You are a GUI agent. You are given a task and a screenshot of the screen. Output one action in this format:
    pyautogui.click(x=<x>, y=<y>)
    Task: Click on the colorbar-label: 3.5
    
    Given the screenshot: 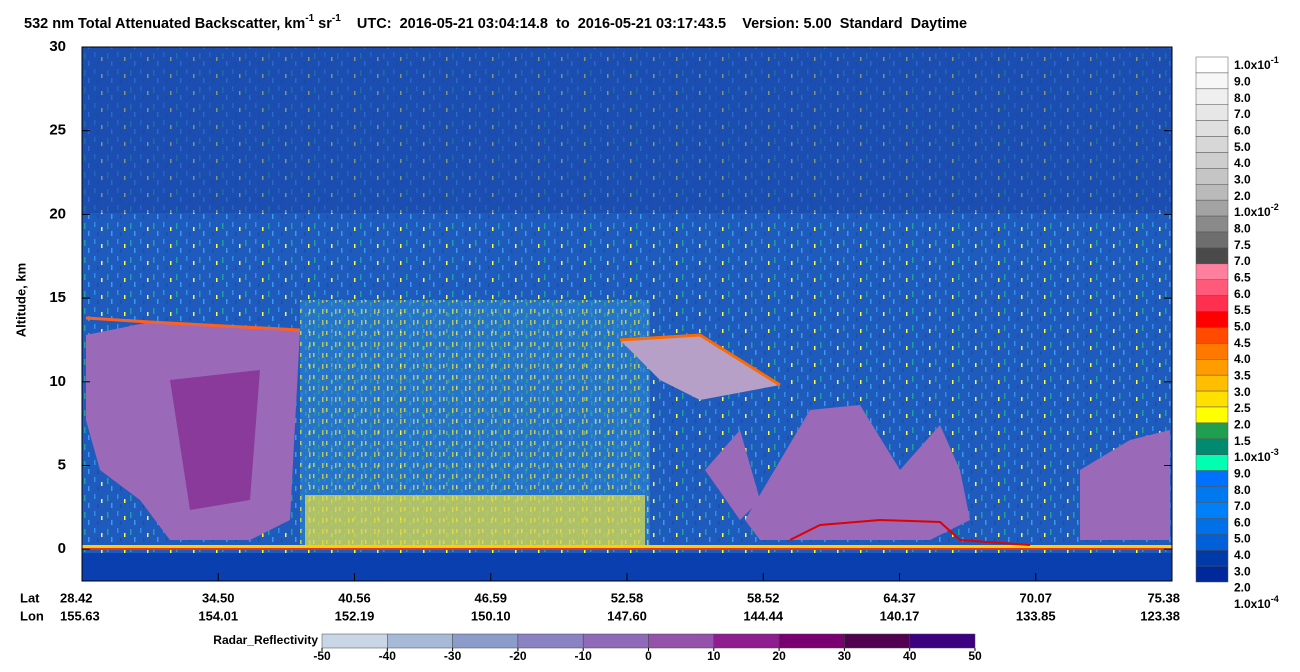 What is the action you would take?
    pyautogui.click(x=1242, y=375)
    